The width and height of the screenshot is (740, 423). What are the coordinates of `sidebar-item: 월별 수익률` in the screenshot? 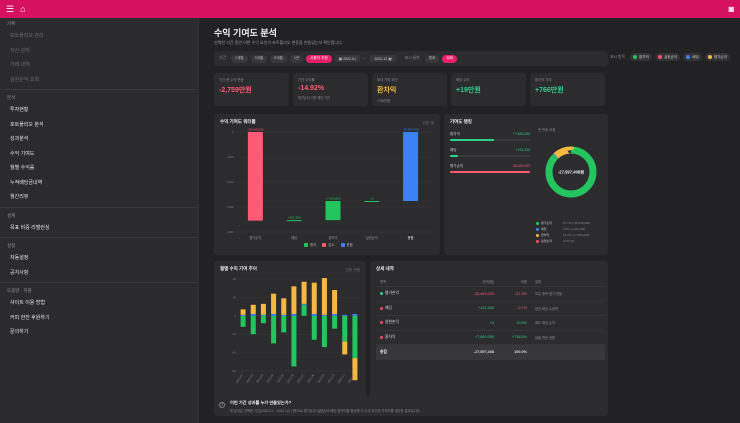 It's located at (22, 168).